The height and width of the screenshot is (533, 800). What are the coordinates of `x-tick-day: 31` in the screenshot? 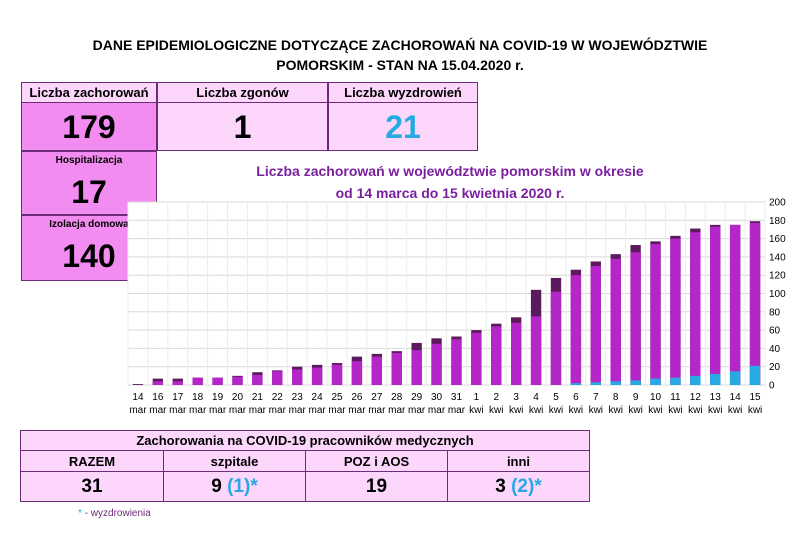 It's located at (457, 397).